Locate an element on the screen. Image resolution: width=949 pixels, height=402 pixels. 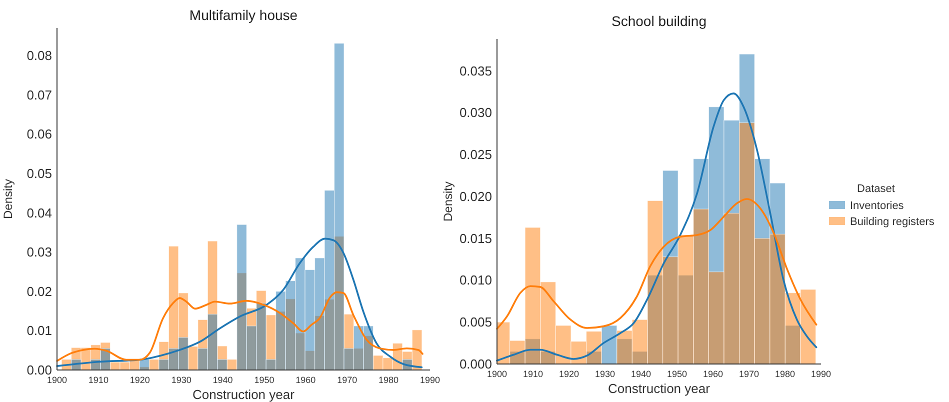
y-tick-label: 0.01 is located at coordinates (39, 330).